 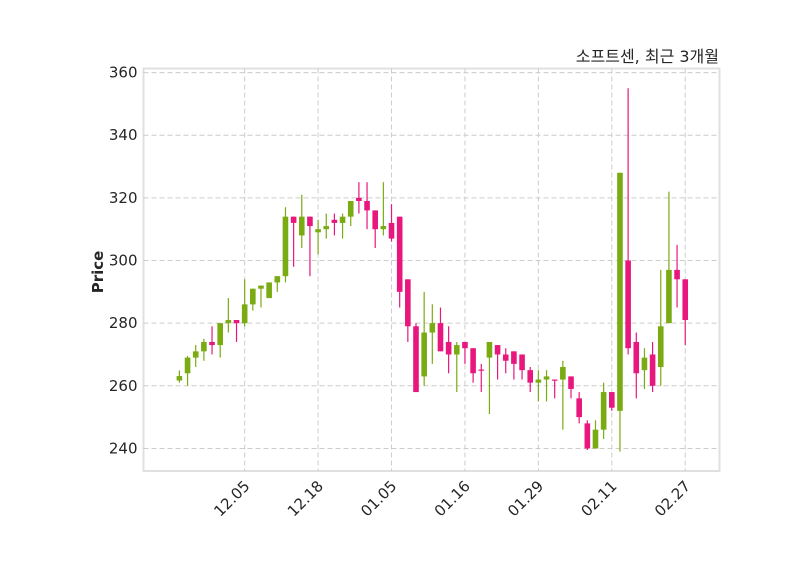 I want to click on y-tick-label: 340, so click(x=123, y=135).